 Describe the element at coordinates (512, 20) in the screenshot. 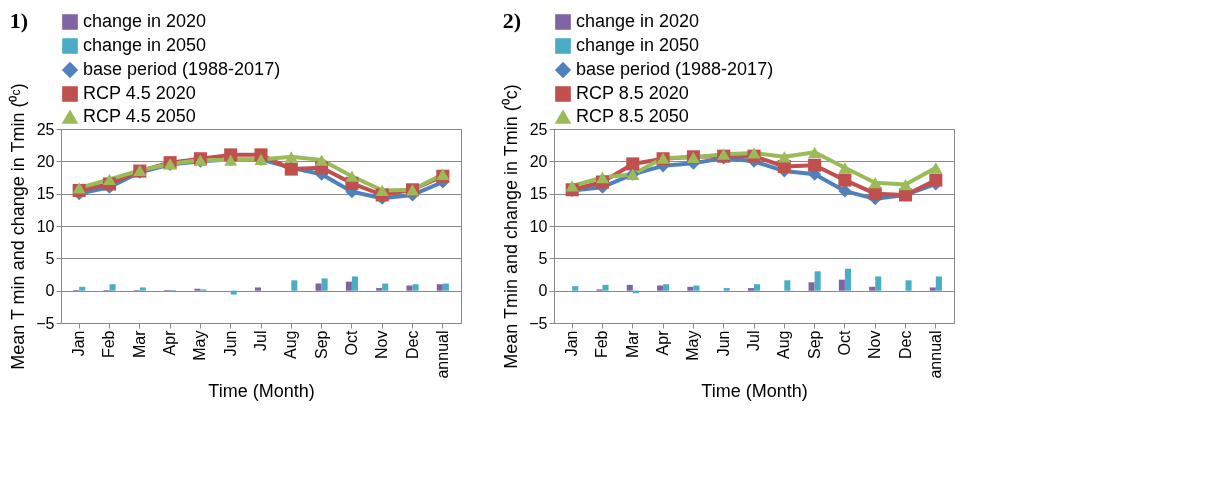

I see `chart-title: 2)` at that location.